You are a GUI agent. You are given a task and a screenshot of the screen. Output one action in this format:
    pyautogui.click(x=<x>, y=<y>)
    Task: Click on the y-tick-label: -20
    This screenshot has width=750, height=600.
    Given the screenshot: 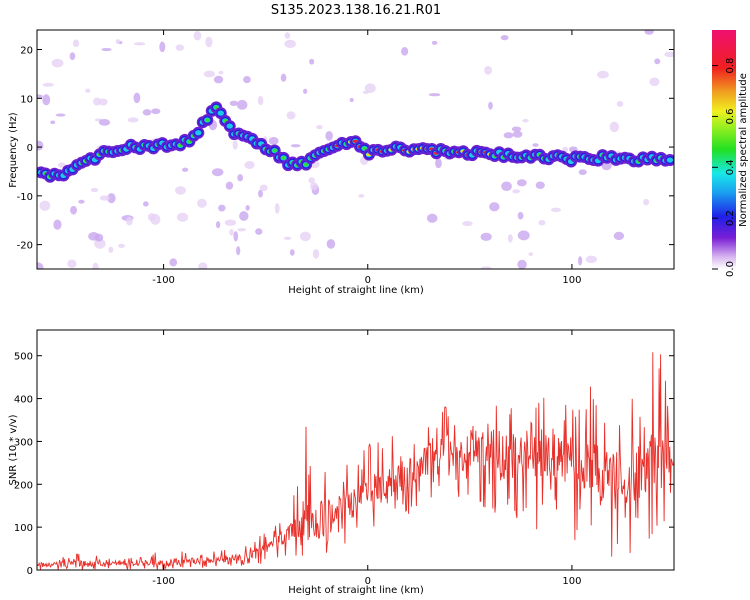 What is the action you would take?
    pyautogui.click(x=25, y=246)
    